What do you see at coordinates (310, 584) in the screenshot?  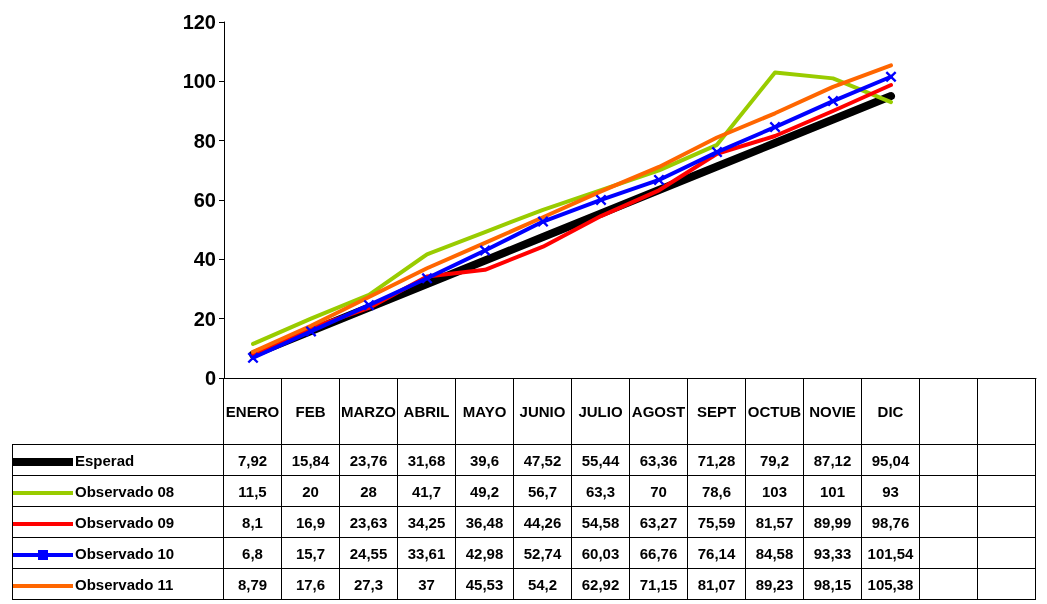 I see `data-label: 17,6` at bounding box center [310, 584].